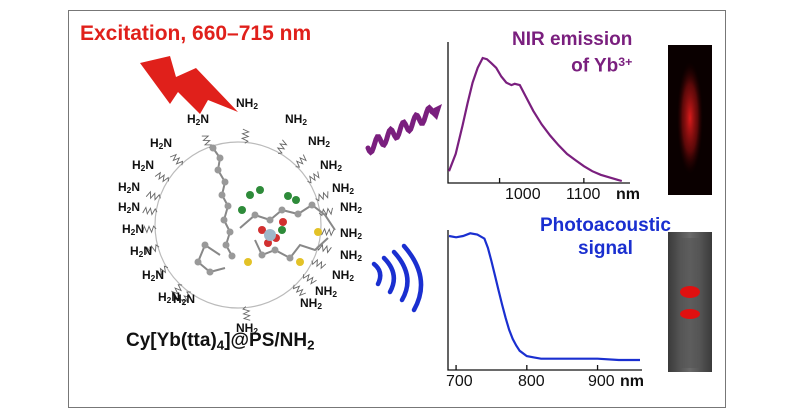 The height and width of the screenshot is (419, 800). What do you see at coordinates (690, 292) in the screenshot?
I see `pa-hotspot-upper` at bounding box center [690, 292].